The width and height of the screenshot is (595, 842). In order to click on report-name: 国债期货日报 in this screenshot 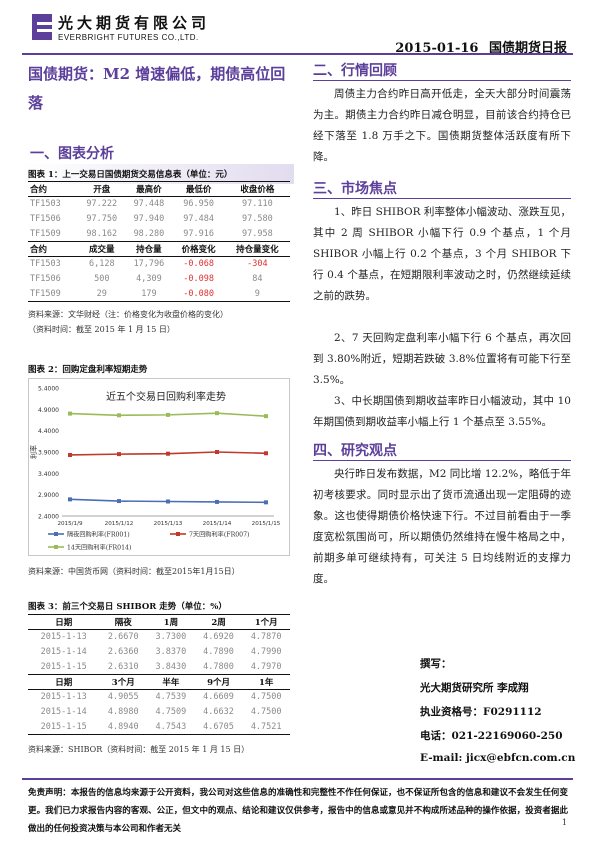, I will do `click(527, 48)`.